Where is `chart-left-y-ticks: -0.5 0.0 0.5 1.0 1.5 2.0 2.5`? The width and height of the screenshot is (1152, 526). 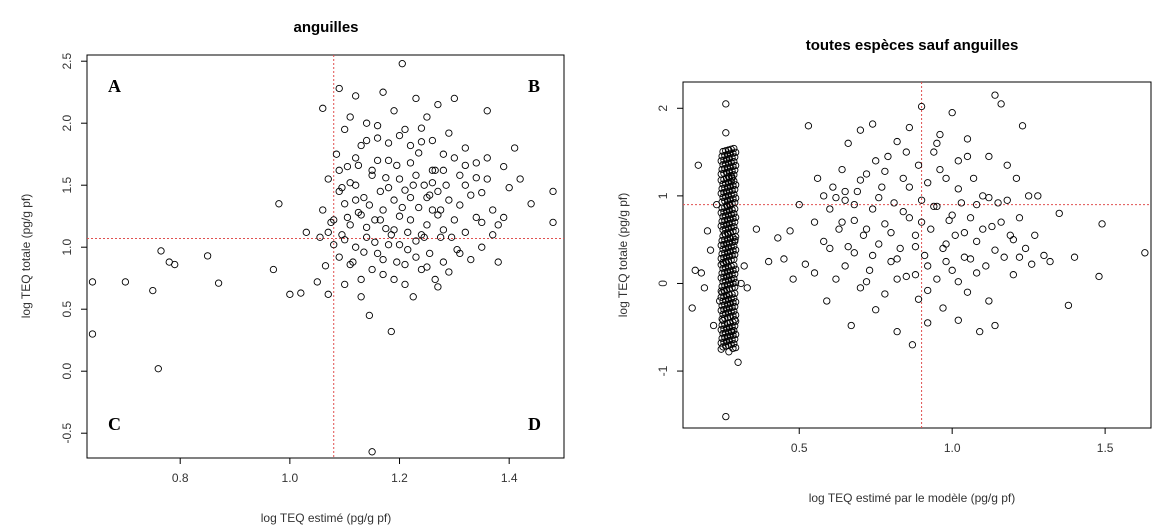
chart-left-y-ticks: -0.5 0.0 0.5 1.0 1.5 2.0 2.5 is located at coordinates (73, 248).